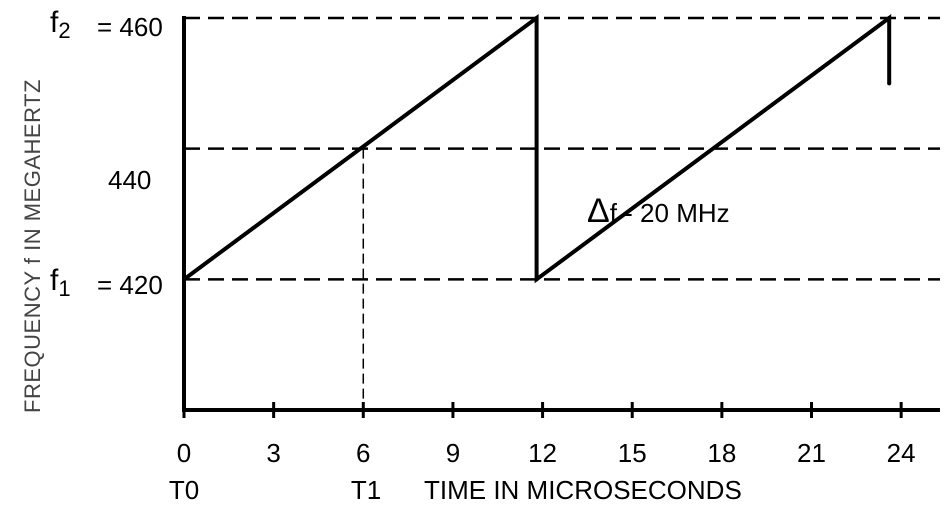 This screenshot has height=507, width=952. Describe the element at coordinates (64, 30) in the screenshot. I see `f2-subscript: 2` at that location.